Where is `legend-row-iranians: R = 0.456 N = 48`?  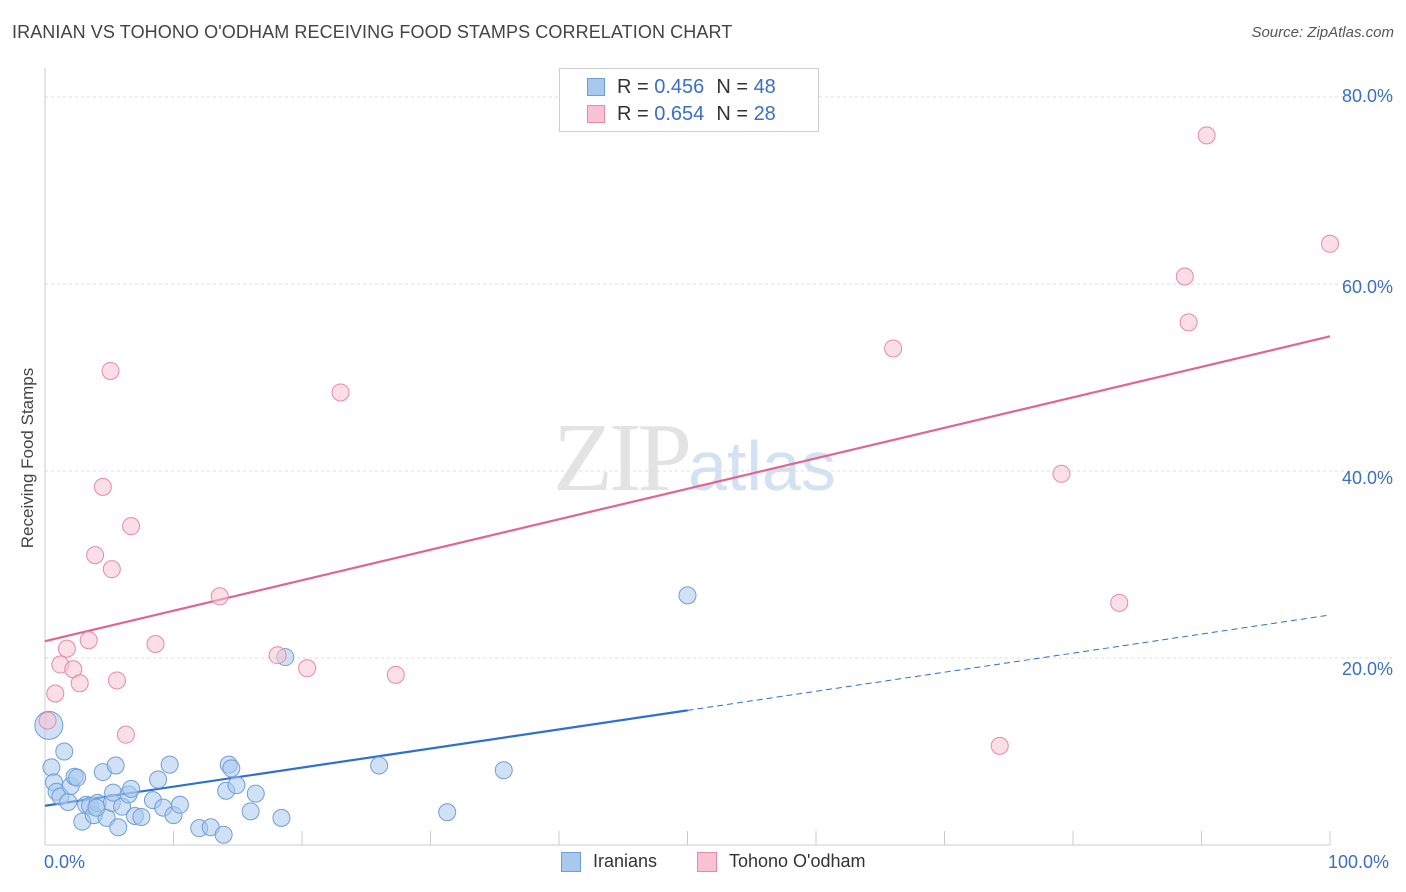
legend-row-iranians: R = 0.456 N = 48 is located at coordinates (668, 87).